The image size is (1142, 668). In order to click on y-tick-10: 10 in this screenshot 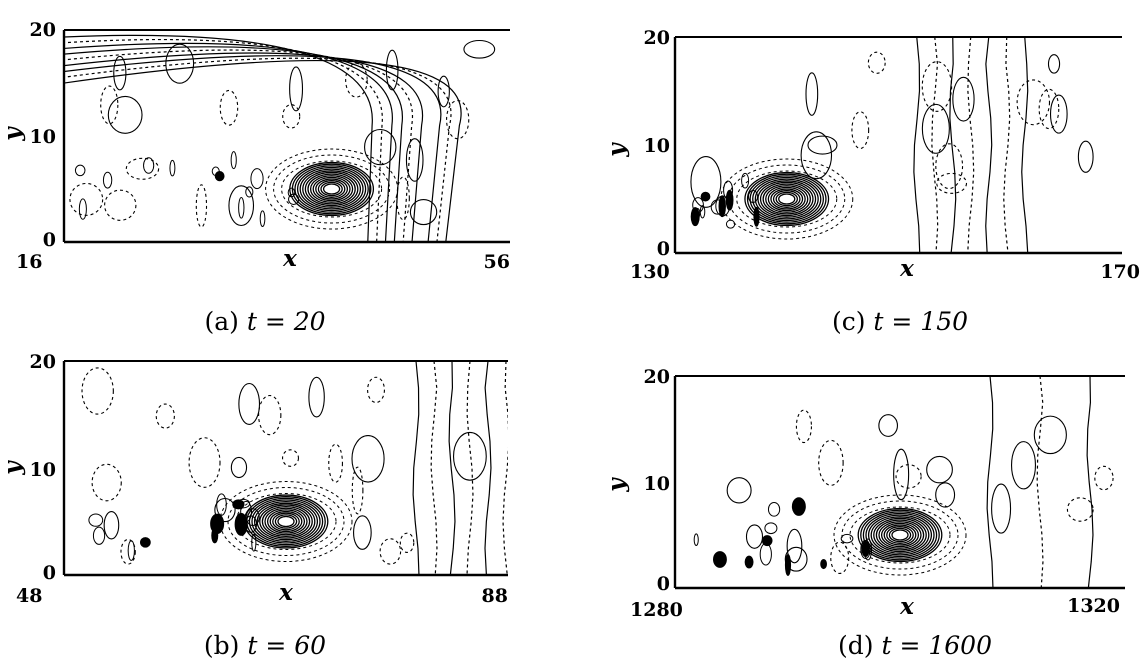, I will do `click(43, 470)`.